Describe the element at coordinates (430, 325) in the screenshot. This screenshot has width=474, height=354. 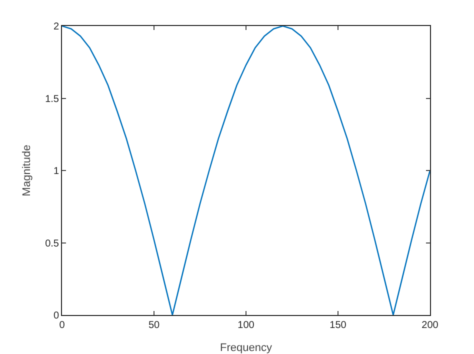
I see `x-tick-label: 200` at that location.